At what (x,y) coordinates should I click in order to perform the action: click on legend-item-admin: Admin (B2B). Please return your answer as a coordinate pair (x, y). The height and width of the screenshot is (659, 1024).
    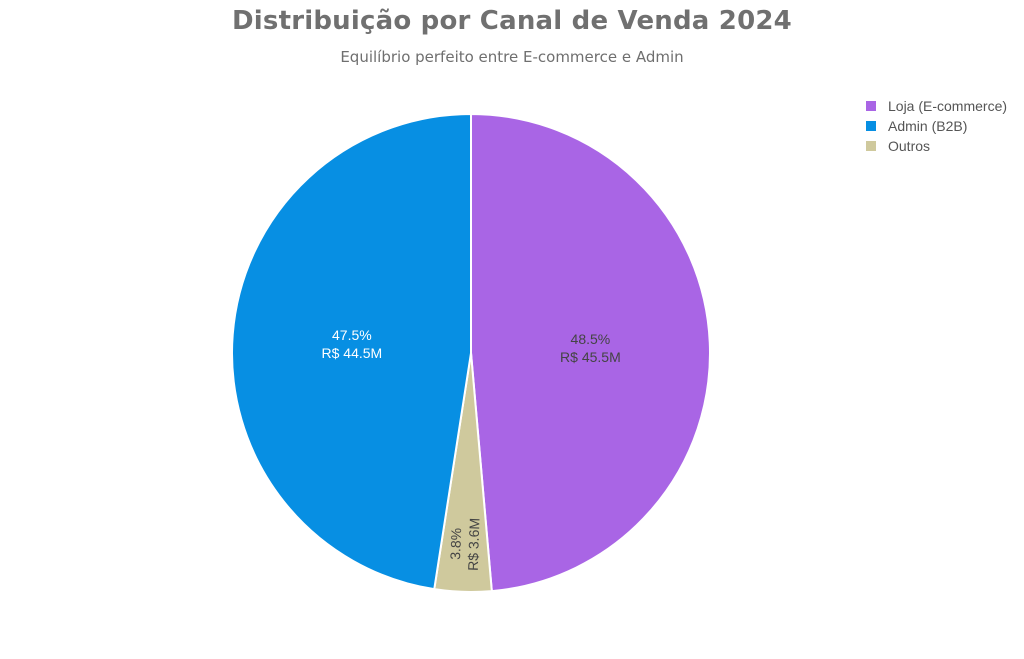
    Looking at the image, I should click on (936, 126).